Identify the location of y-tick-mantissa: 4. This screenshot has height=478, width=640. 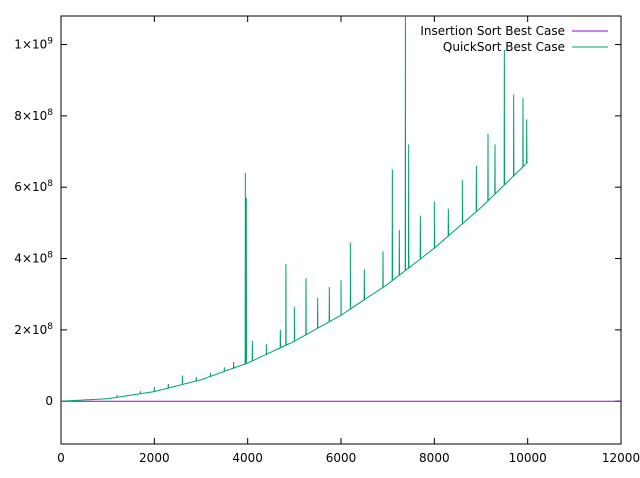
(18, 259).